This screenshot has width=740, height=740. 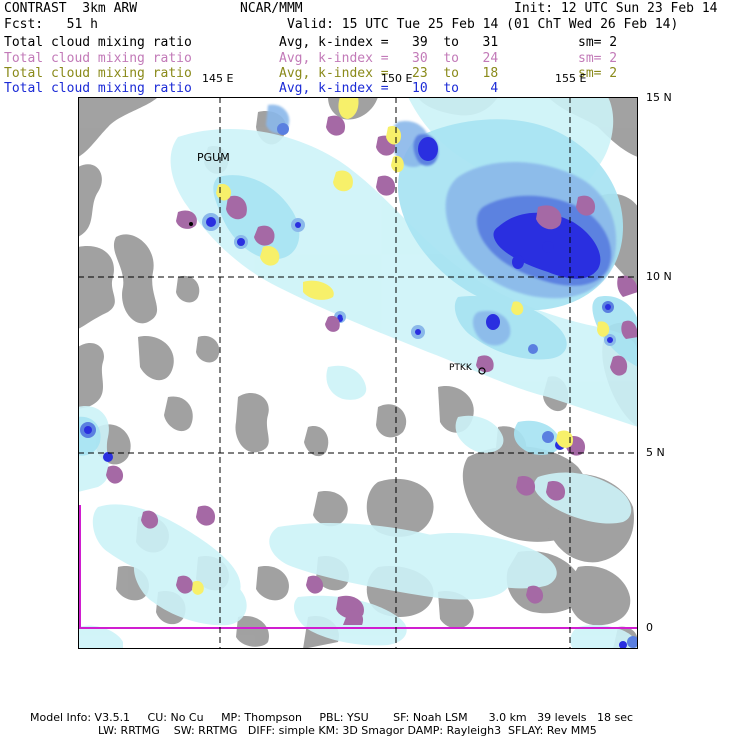 What do you see at coordinates (659, 276) in the screenshot?
I see `lat-label-10n: 10 N` at bounding box center [659, 276].